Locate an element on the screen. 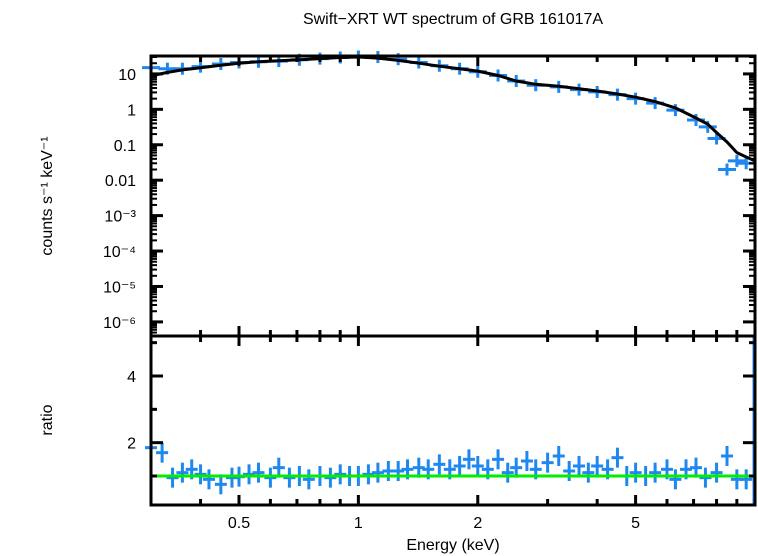  y-axis-label-spectrum: counts s⁻¹ keV⁻¹ is located at coordinates (47, 195).